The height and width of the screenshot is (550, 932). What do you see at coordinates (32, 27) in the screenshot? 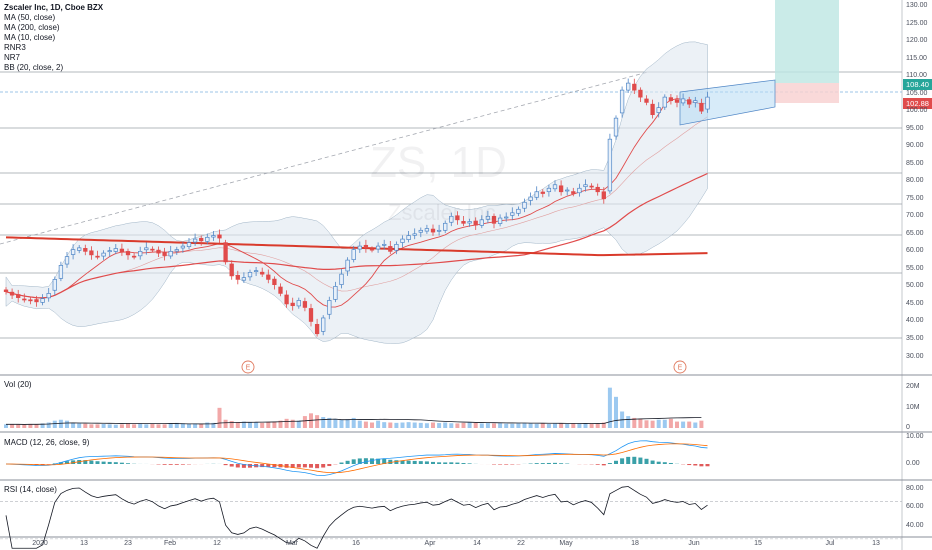
I see `legend-ma200: MA (200, close)` at bounding box center [32, 27].